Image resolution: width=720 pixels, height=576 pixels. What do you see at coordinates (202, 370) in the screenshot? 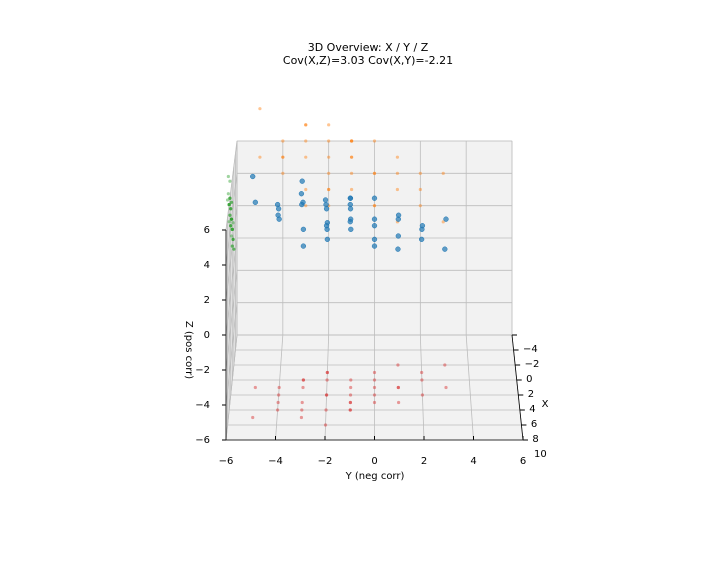
I see `z-tick-label: −2` at bounding box center [202, 370].